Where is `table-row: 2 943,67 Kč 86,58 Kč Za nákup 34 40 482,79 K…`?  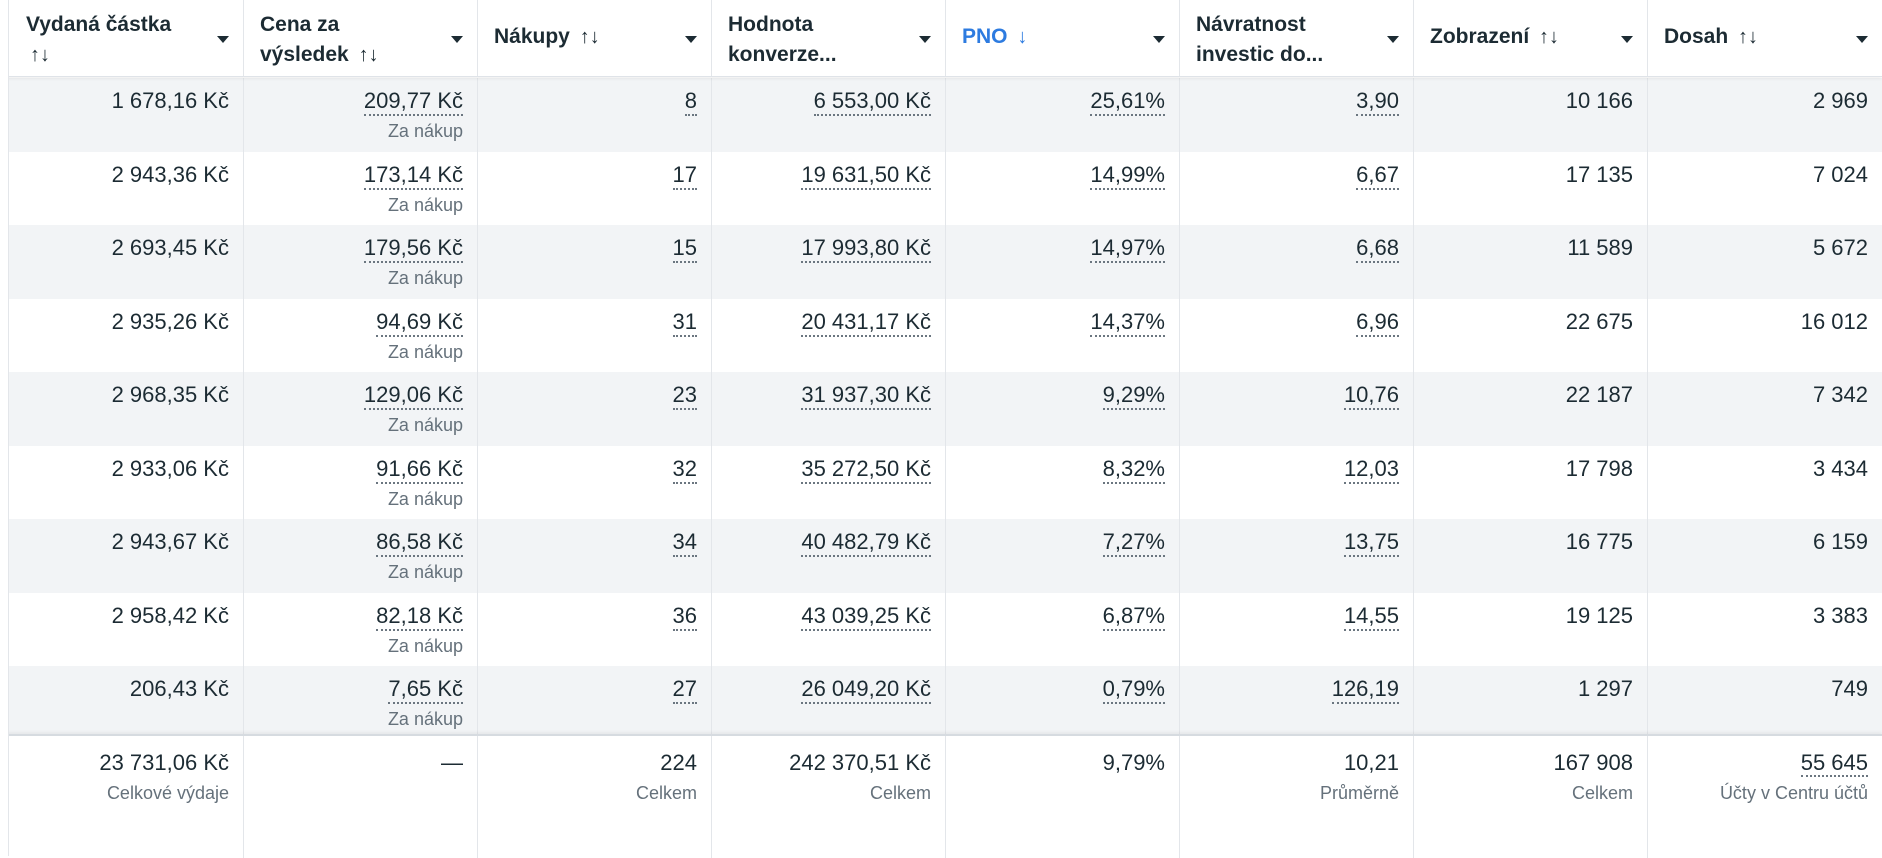
table-row: 2 943,67 Kč 86,58 Kč Za nákup 34 40 482,79 K… is located at coordinates (941, 556).